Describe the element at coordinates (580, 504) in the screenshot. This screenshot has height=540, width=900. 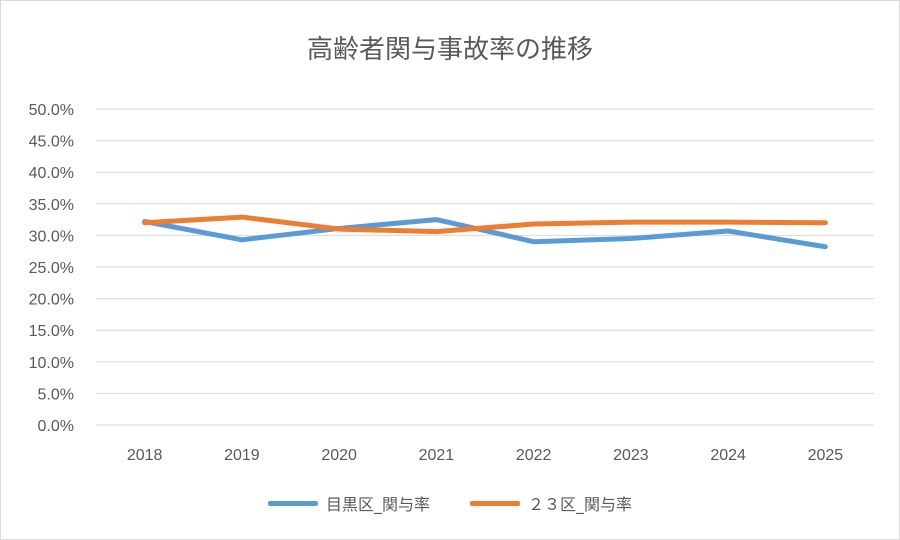
I see `legend-label-23ku: ２３区_関与率` at that location.